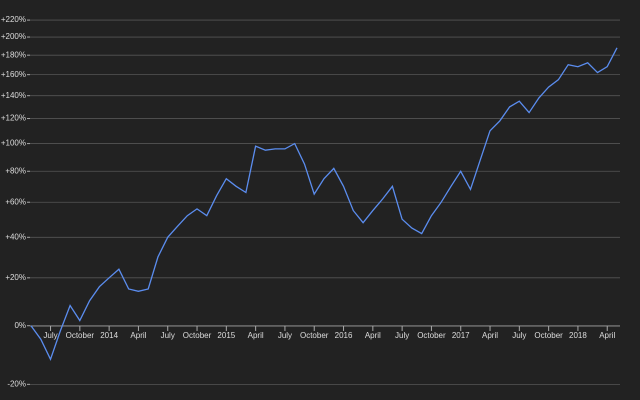 Image resolution: width=640 pixels, height=400 pixels. What do you see at coordinates (13, 36) in the screenshot?
I see `y-tick-label: +200%` at bounding box center [13, 36].